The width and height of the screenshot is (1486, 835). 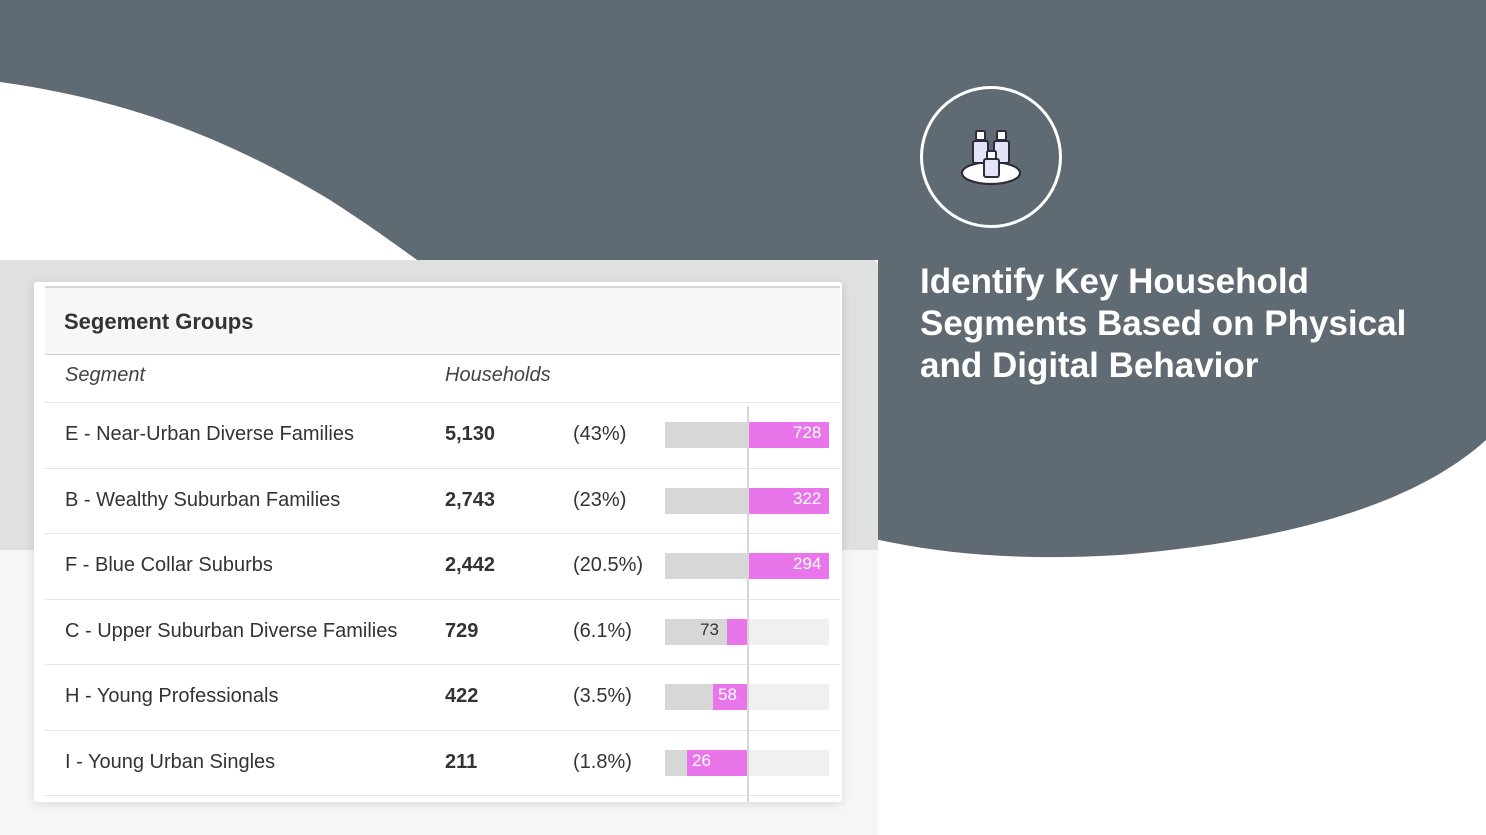 What do you see at coordinates (748, 604) in the screenshot?
I see `index-baseline` at bounding box center [748, 604].